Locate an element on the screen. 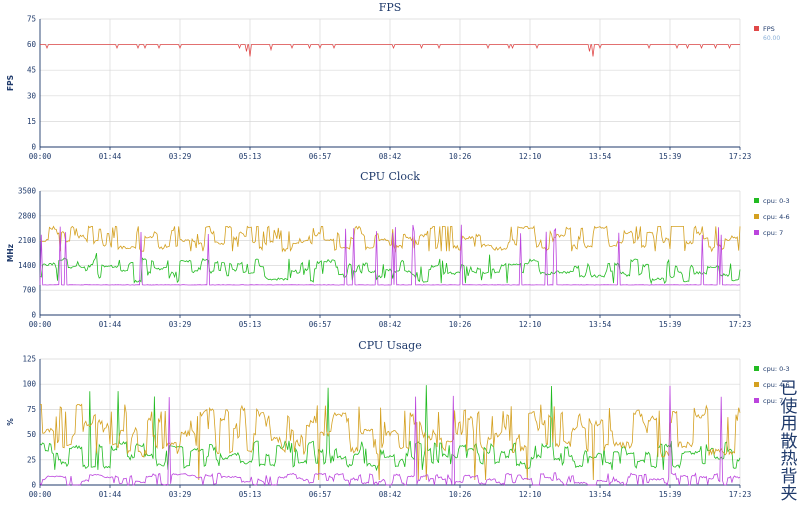 This screenshot has width=800, height=508. y-tick-label: 50 is located at coordinates (32, 434).